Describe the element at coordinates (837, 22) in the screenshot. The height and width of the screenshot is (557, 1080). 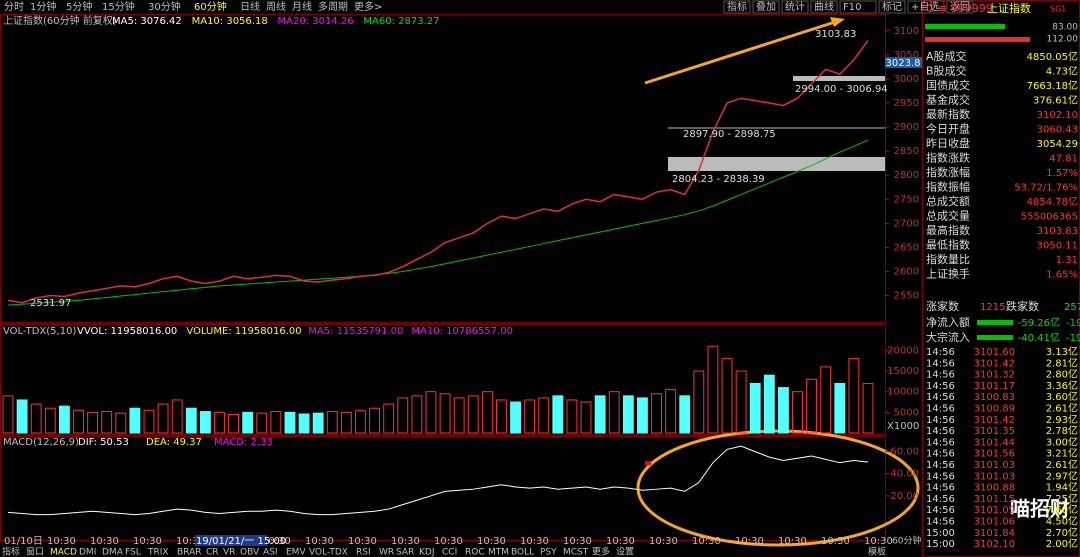
I see `arrow-head` at that location.